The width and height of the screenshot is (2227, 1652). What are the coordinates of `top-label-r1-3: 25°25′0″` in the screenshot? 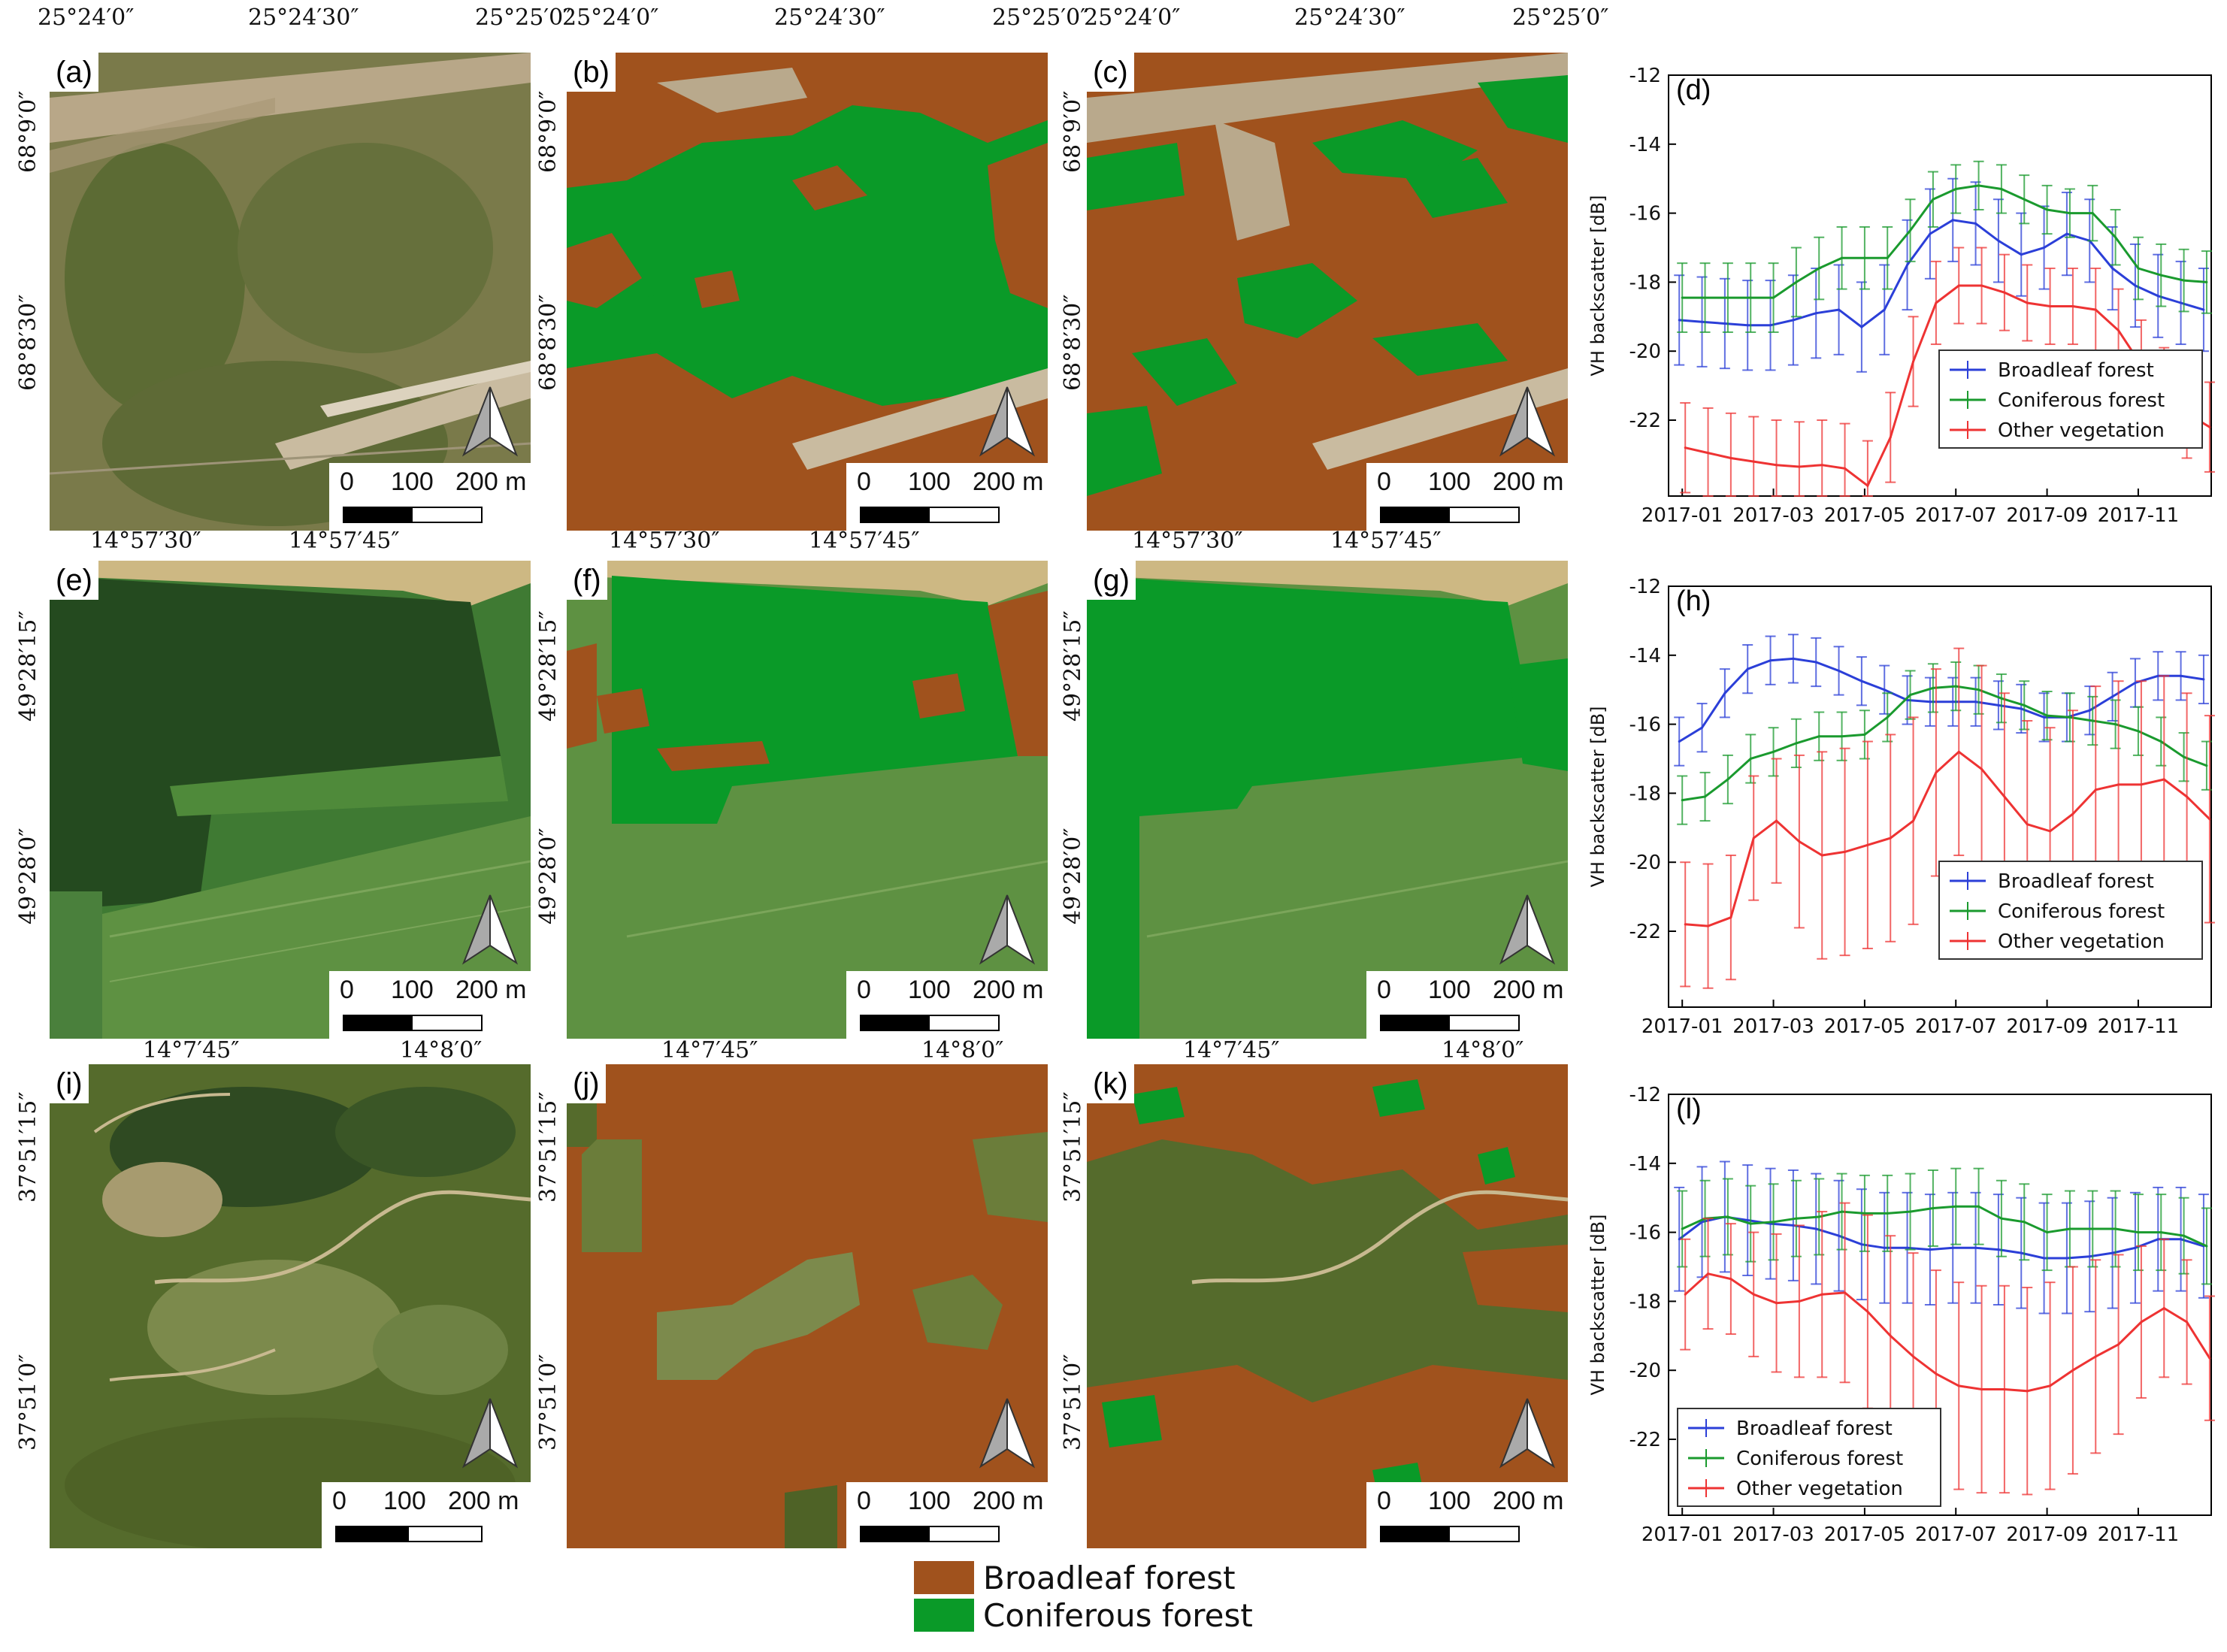 It's located at (523, 18).